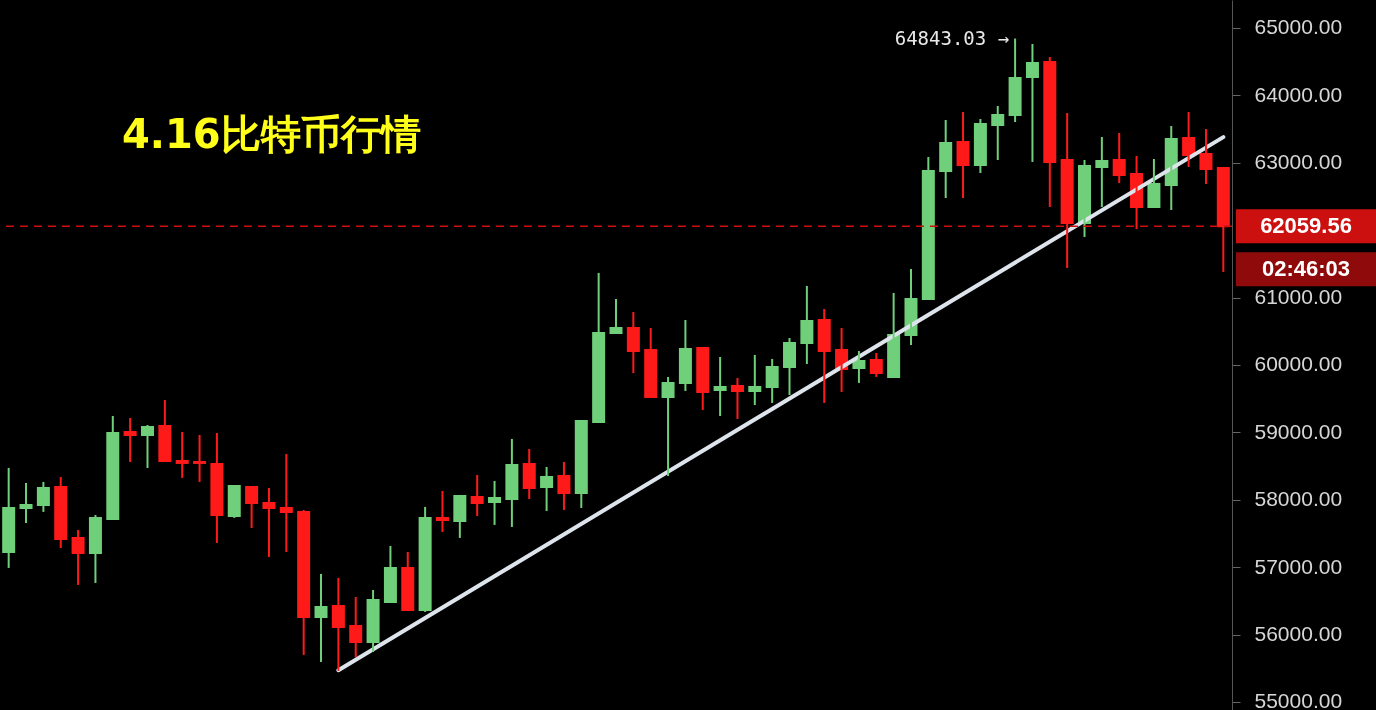  Describe the element at coordinates (952, 37) in the screenshot. I see `annotation: 64843.03 →` at that location.